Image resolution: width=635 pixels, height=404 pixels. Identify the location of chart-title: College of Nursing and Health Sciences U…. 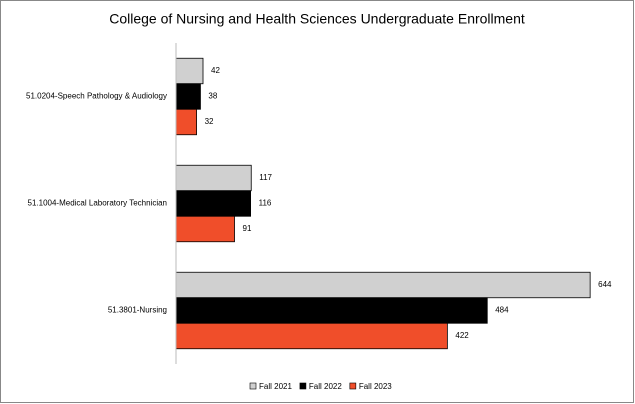
(317, 19).